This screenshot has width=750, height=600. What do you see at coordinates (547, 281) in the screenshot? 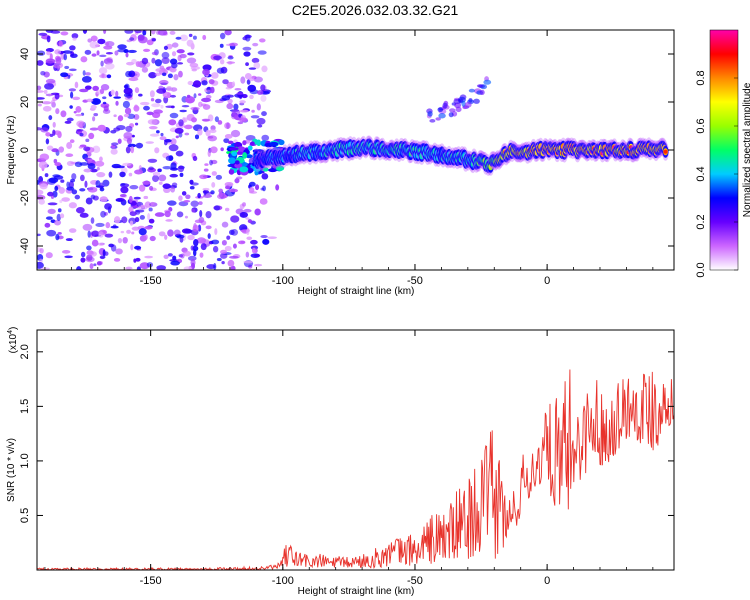
I see `x-tick-label: 0` at bounding box center [547, 281].